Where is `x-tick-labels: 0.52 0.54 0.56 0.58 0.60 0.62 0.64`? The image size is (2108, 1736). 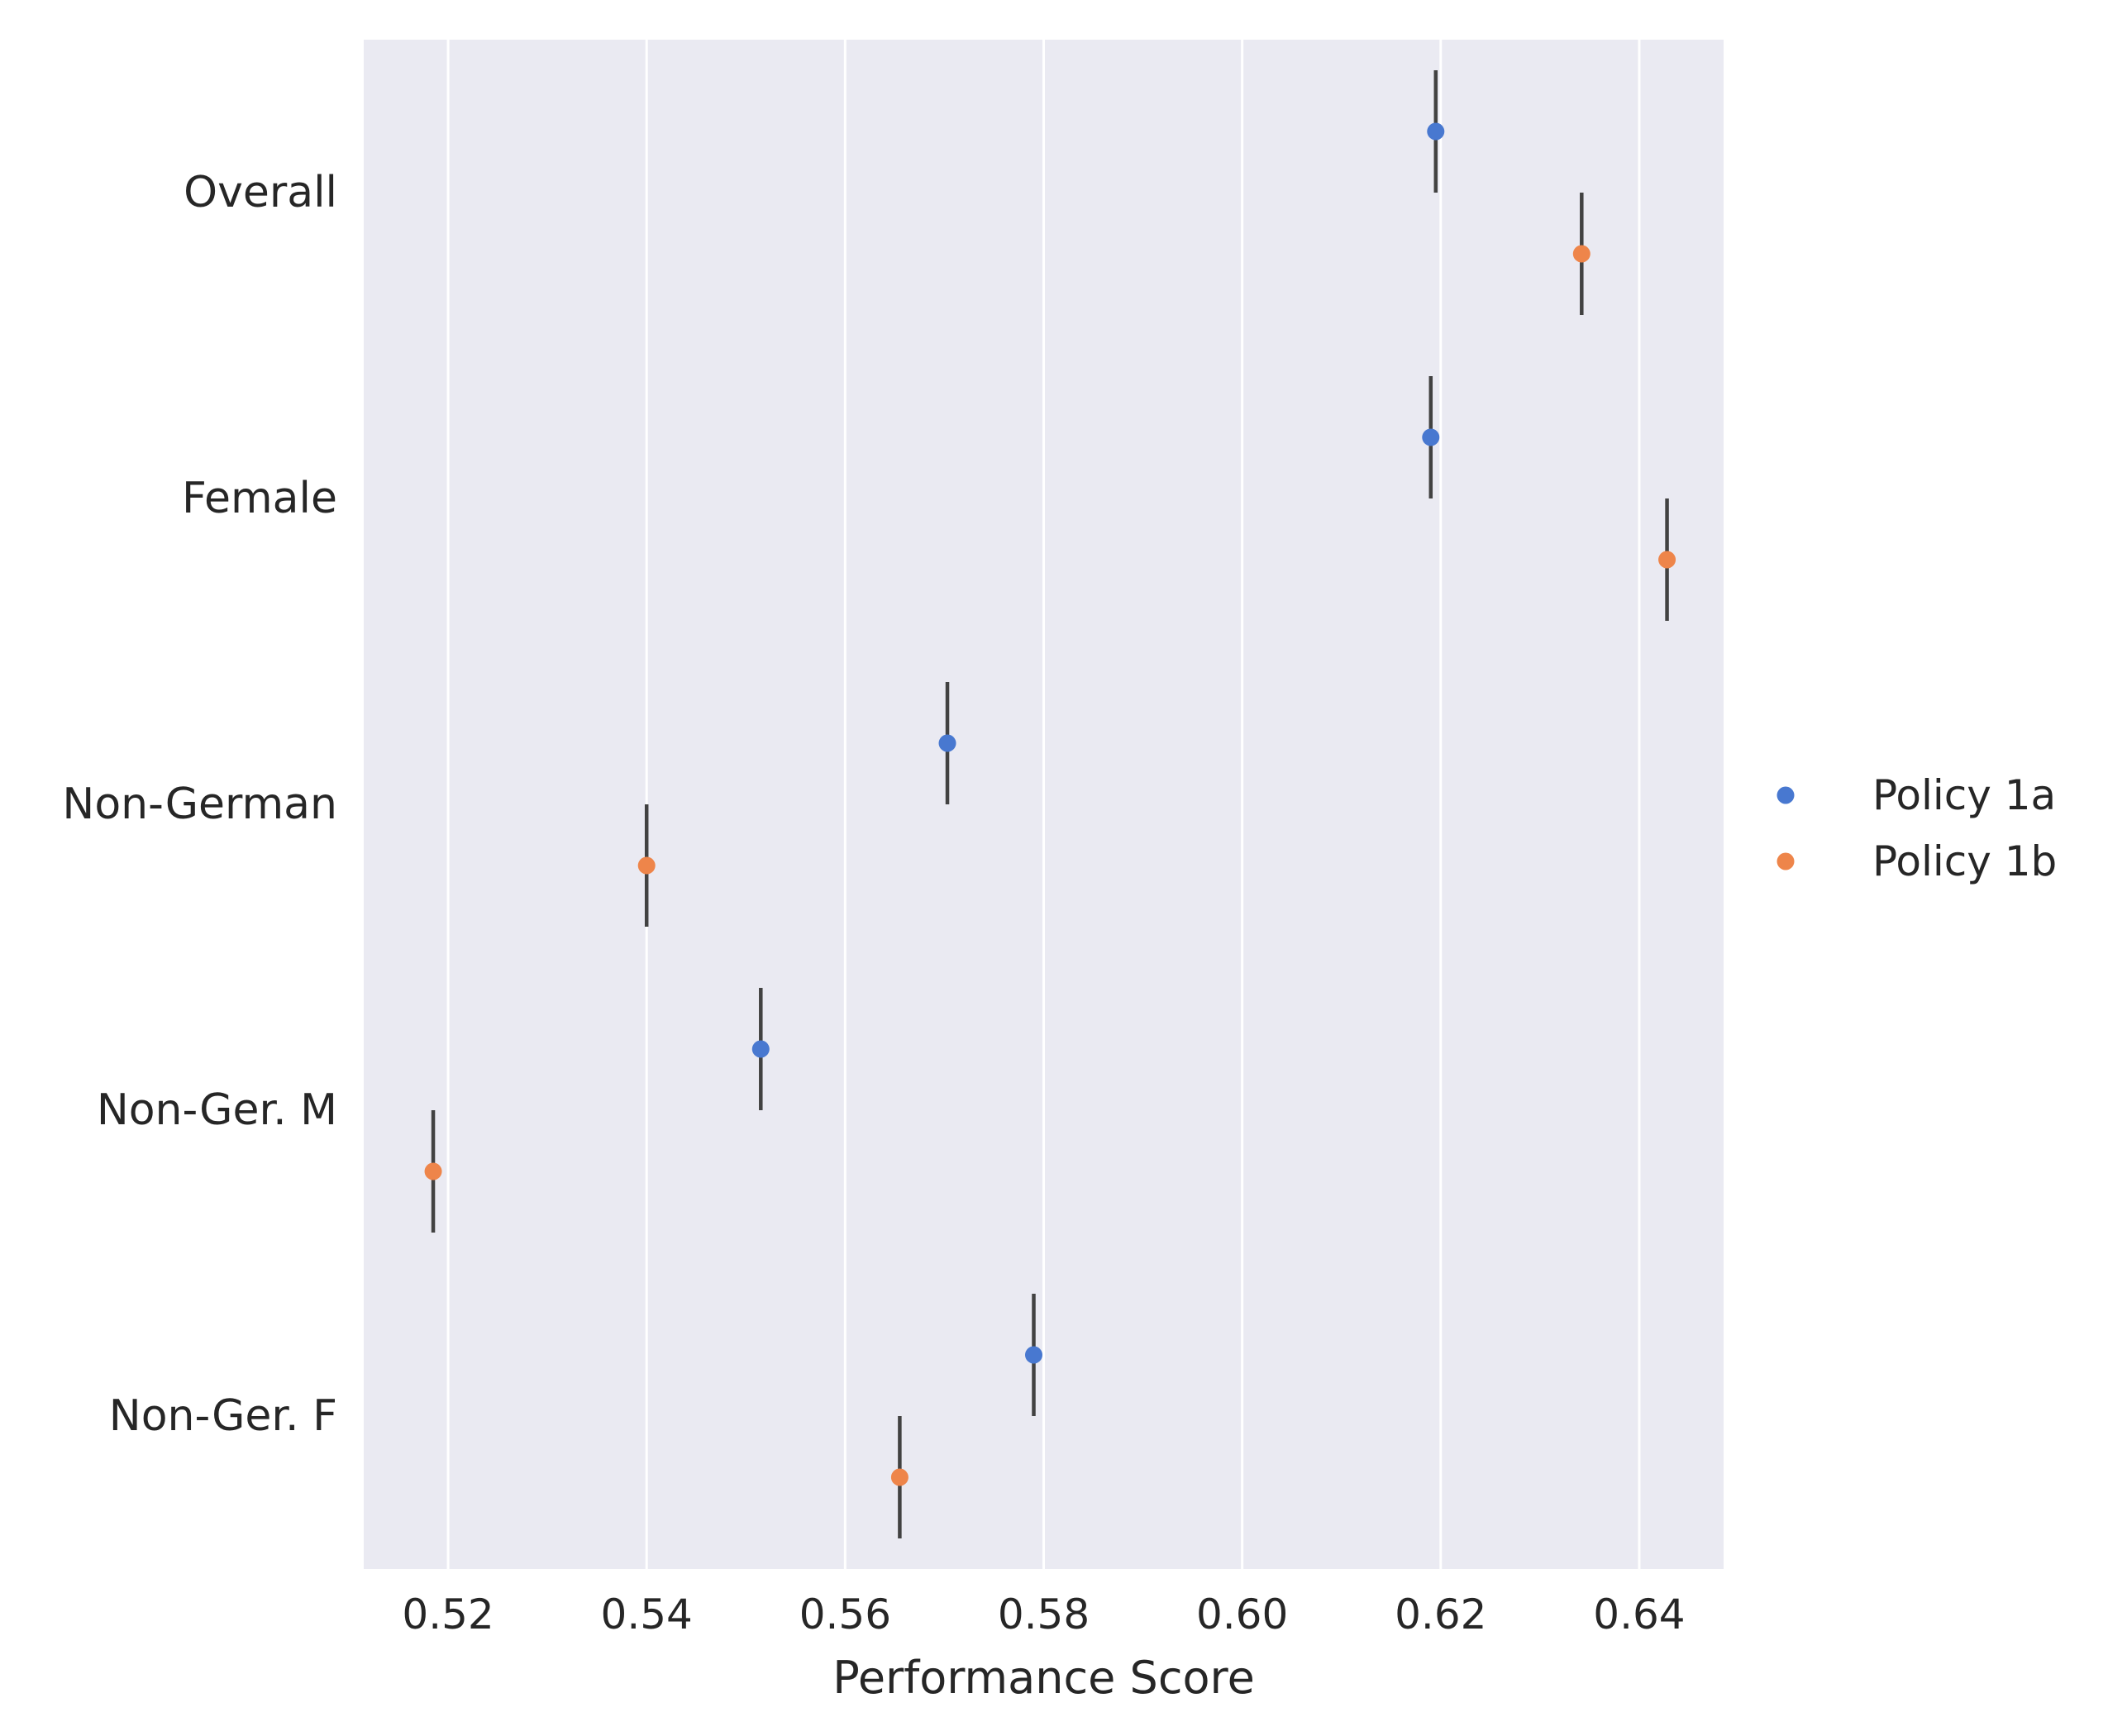
x-tick-labels: 0.52 0.54 0.56 0.58 0.60 0.62 0.64 is located at coordinates (1043, 1614).